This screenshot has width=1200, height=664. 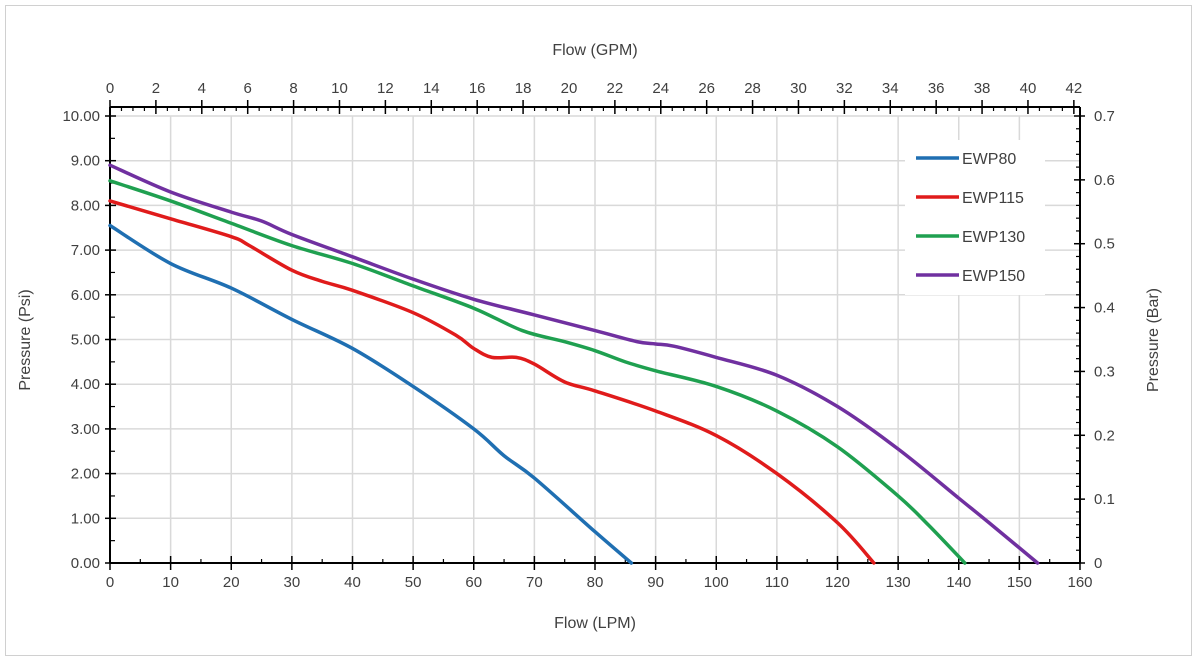 What do you see at coordinates (655, 582) in the screenshot?
I see `x-tick-label: 90` at bounding box center [655, 582].